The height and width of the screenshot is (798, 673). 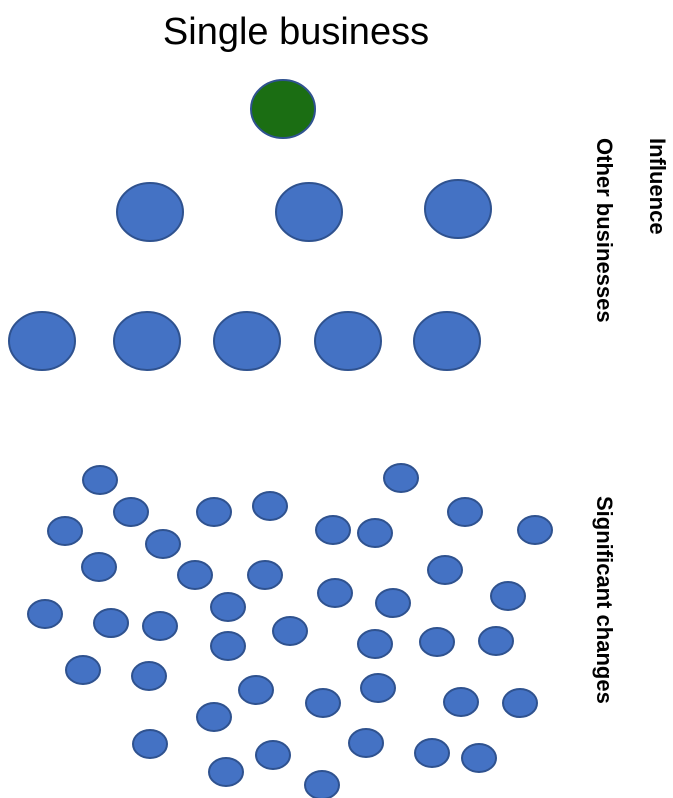 I want to click on influence-label: Influence, so click(x=657, y=186).